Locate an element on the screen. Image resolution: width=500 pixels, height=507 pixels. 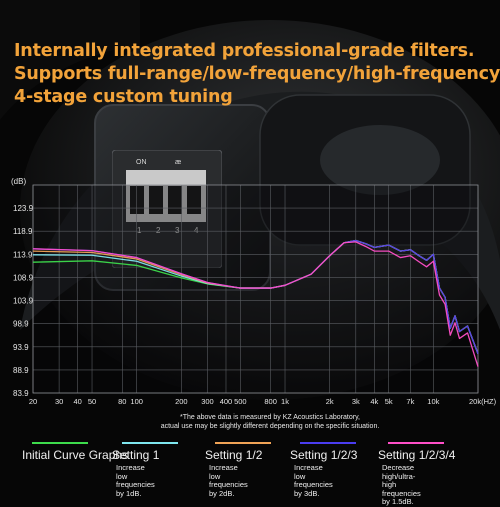
y-tick-label: 123.9 is located at coordinates (23, 208).